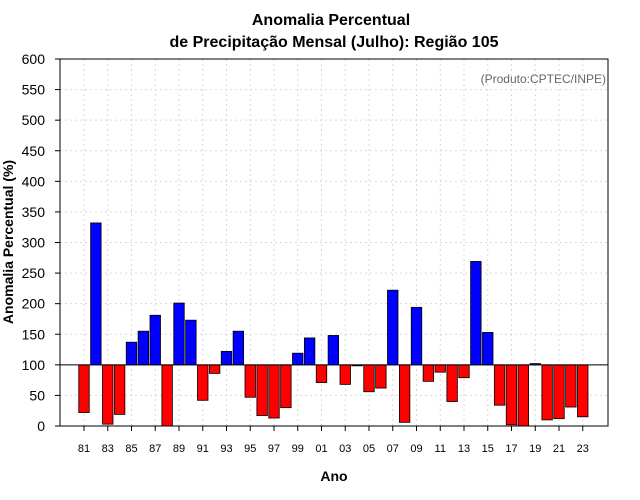 This screenshot has width=640, height=500. I want to click on x-tick-label: 83, so click(108, 449).